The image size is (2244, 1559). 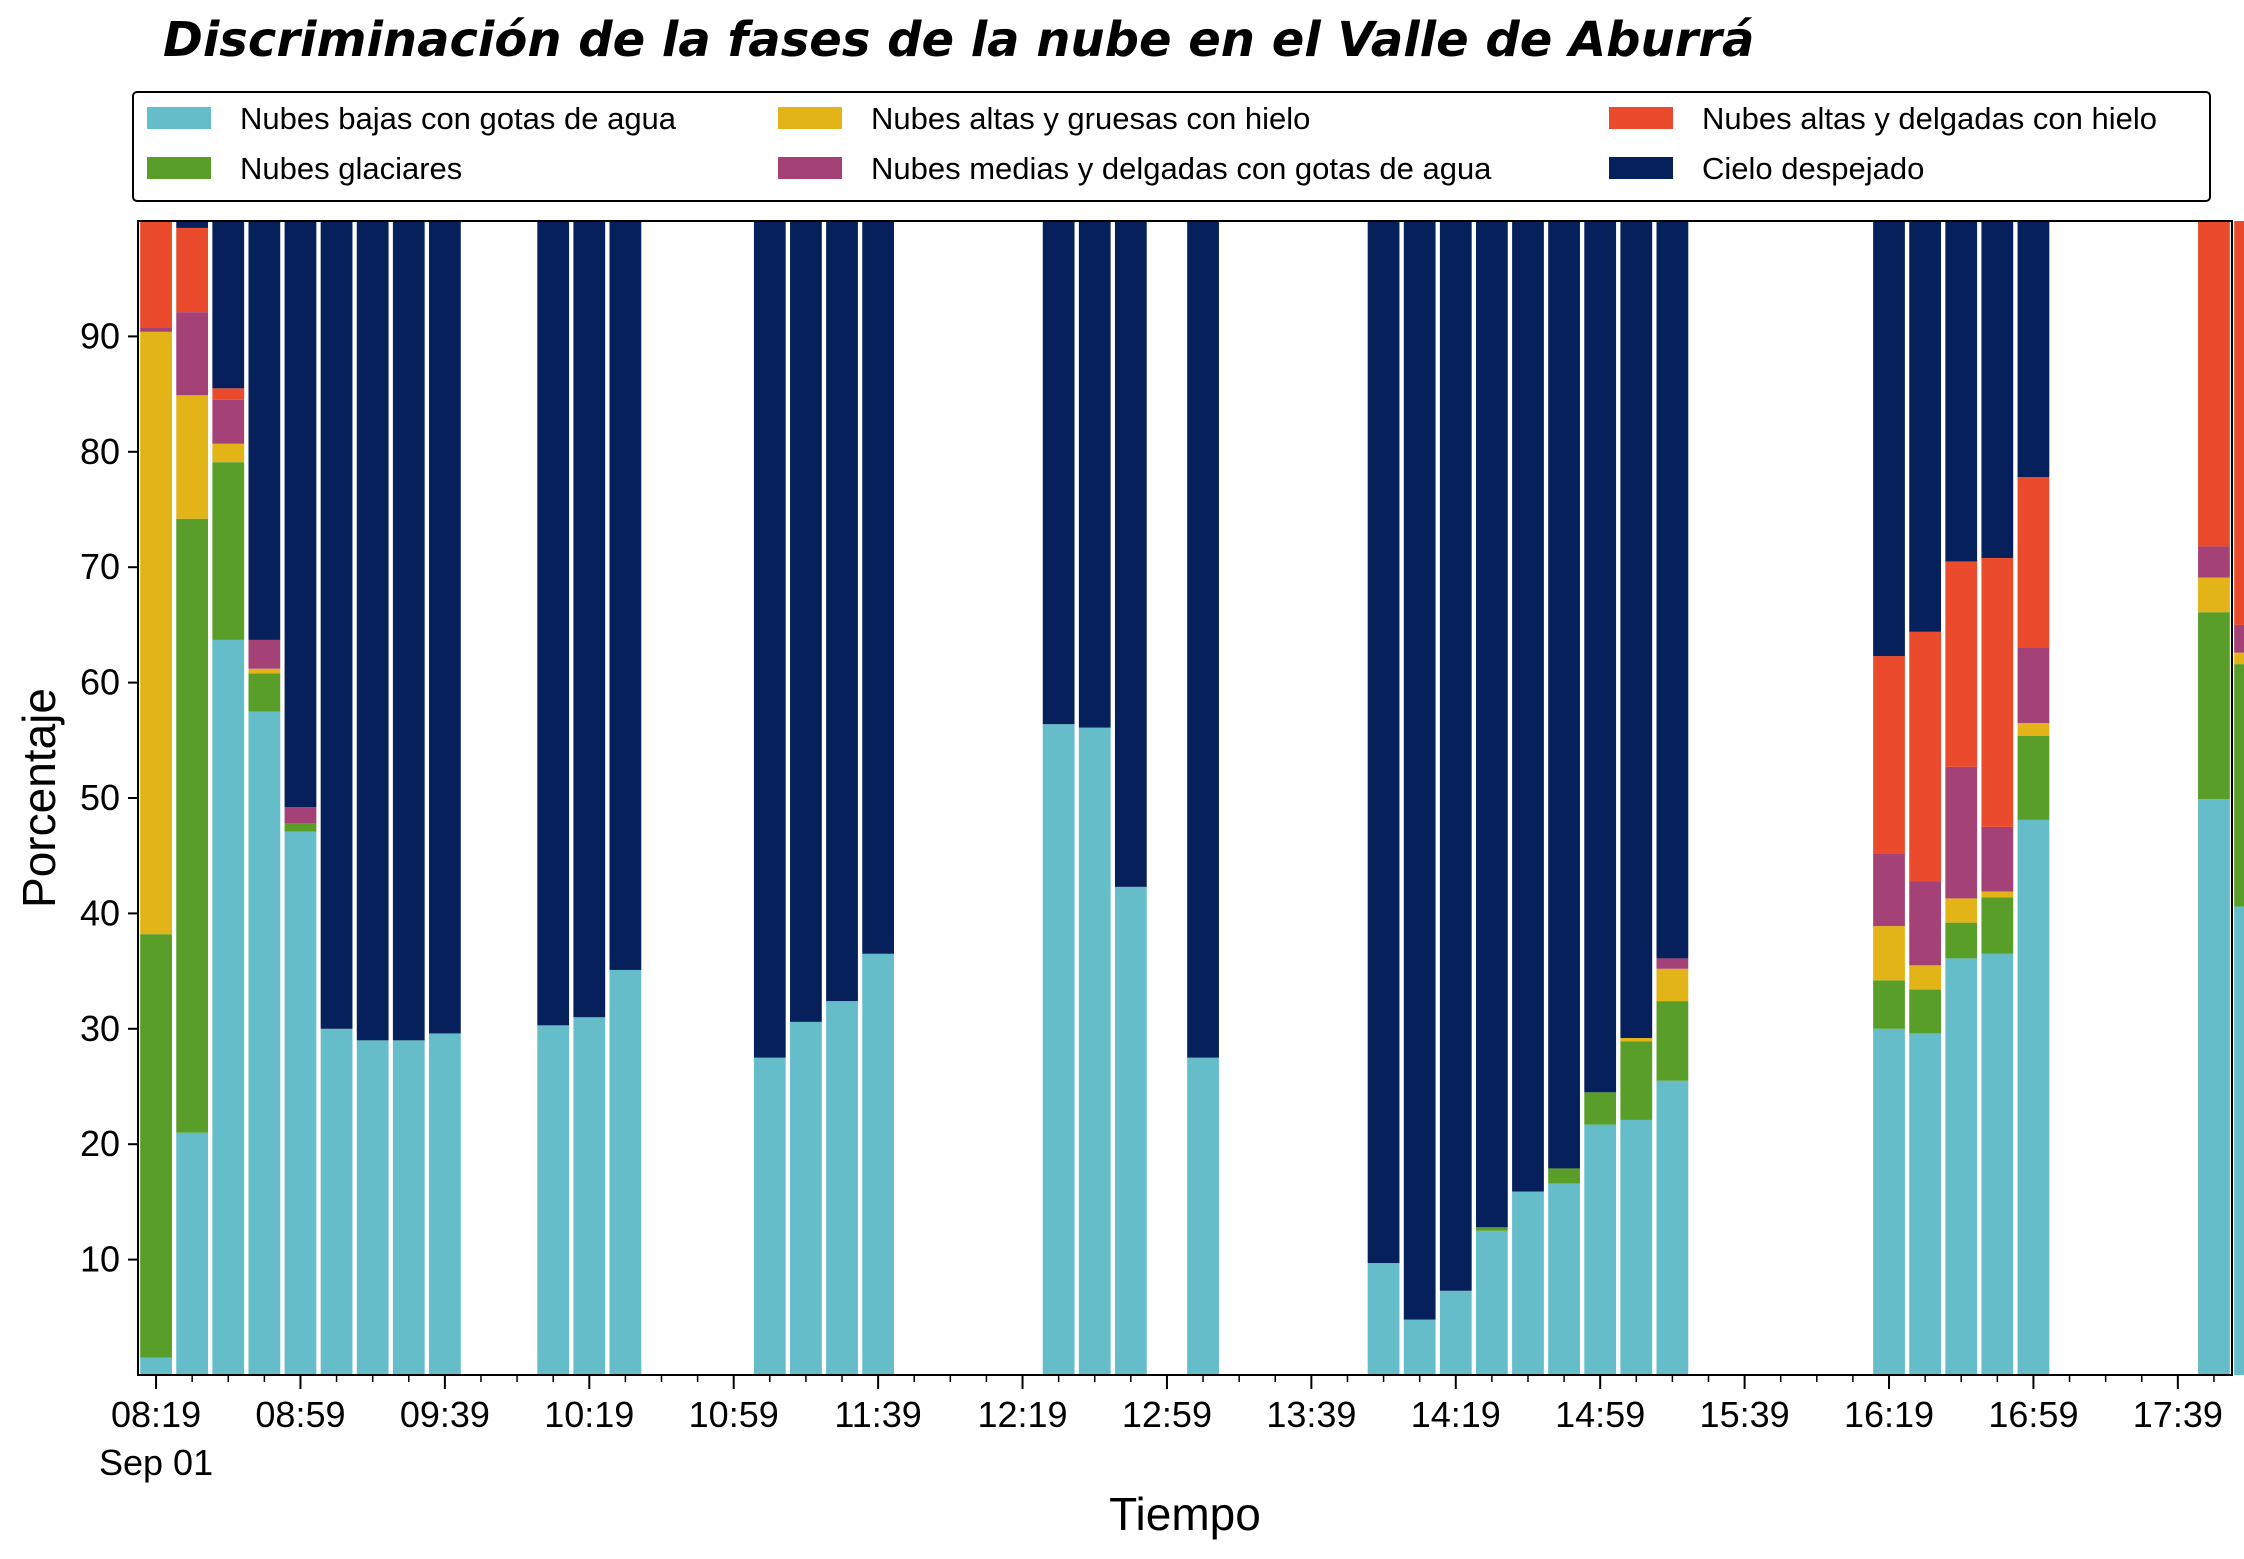 I want to click on y-tick-label: 30, so click(x=100, y=1028).